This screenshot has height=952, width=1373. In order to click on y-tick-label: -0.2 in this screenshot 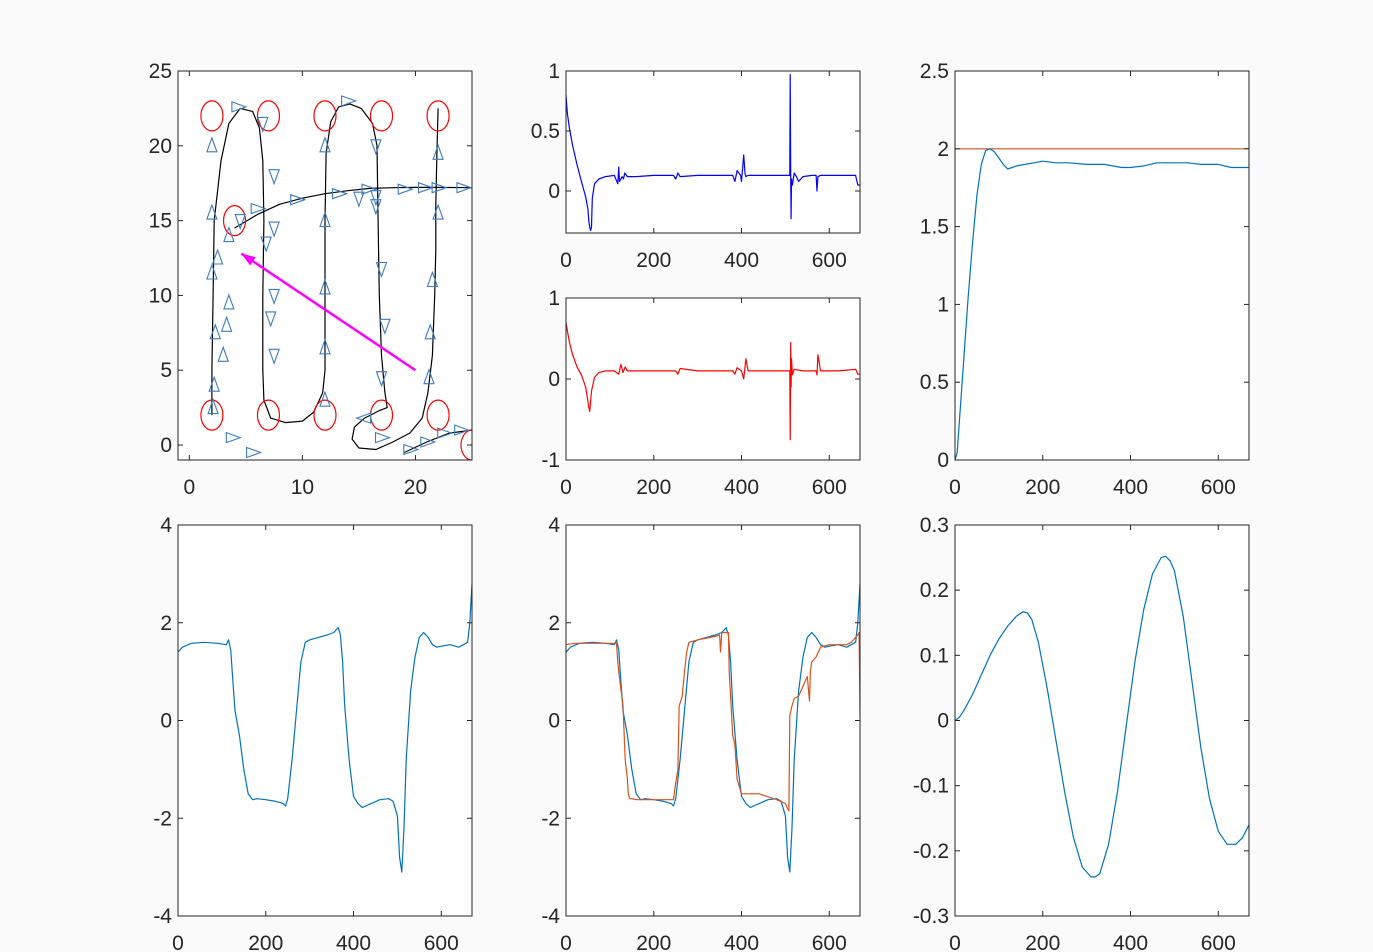, I will do `click(931, 851)`.